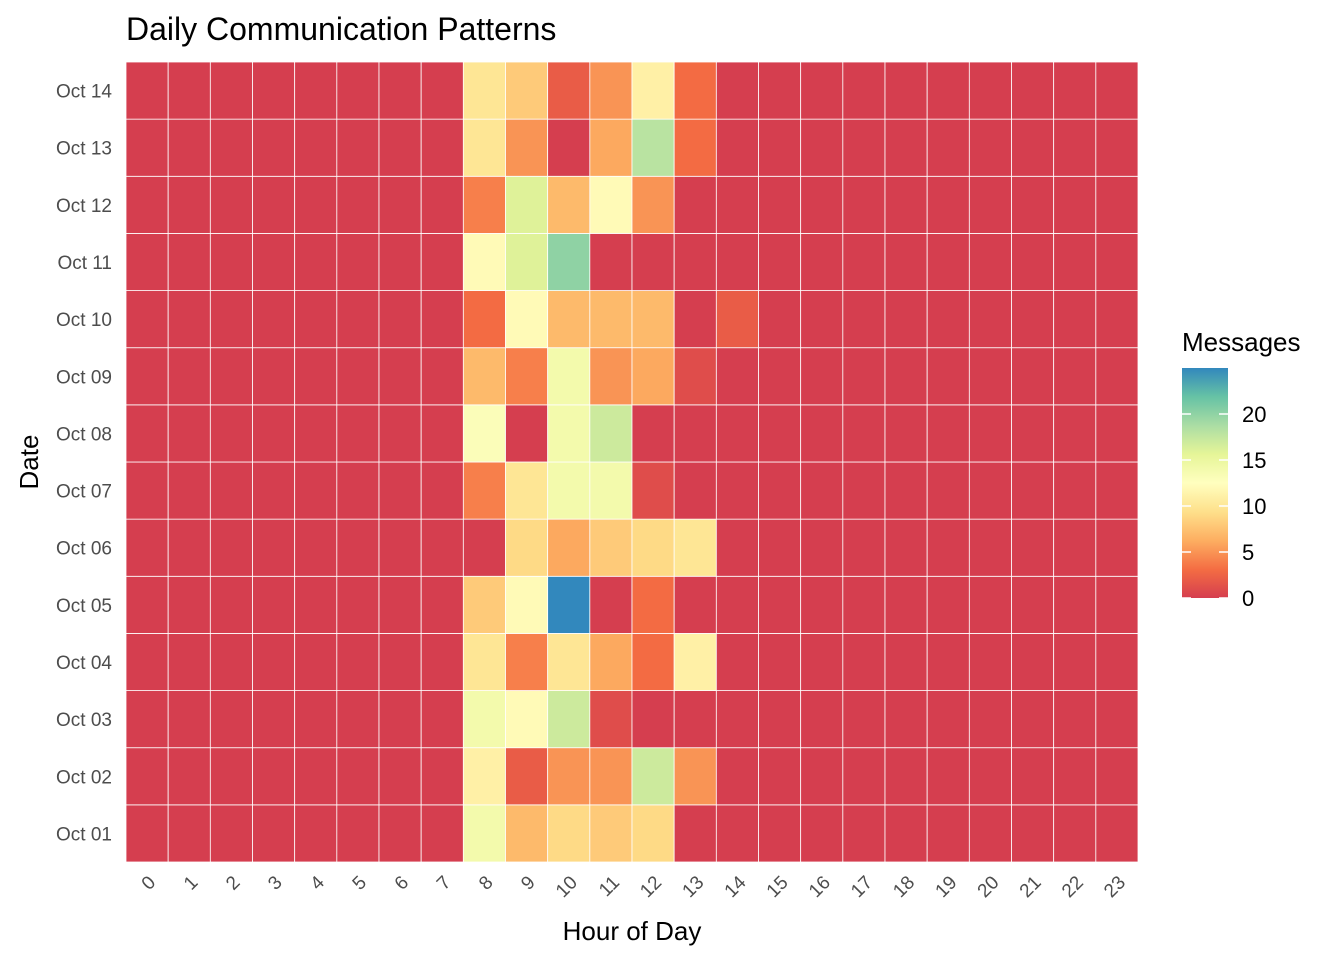  What do you see at coordinates (275, 883) in the screenshot?
I see `x-tick-label: 3` at bounding box center [275, 883].